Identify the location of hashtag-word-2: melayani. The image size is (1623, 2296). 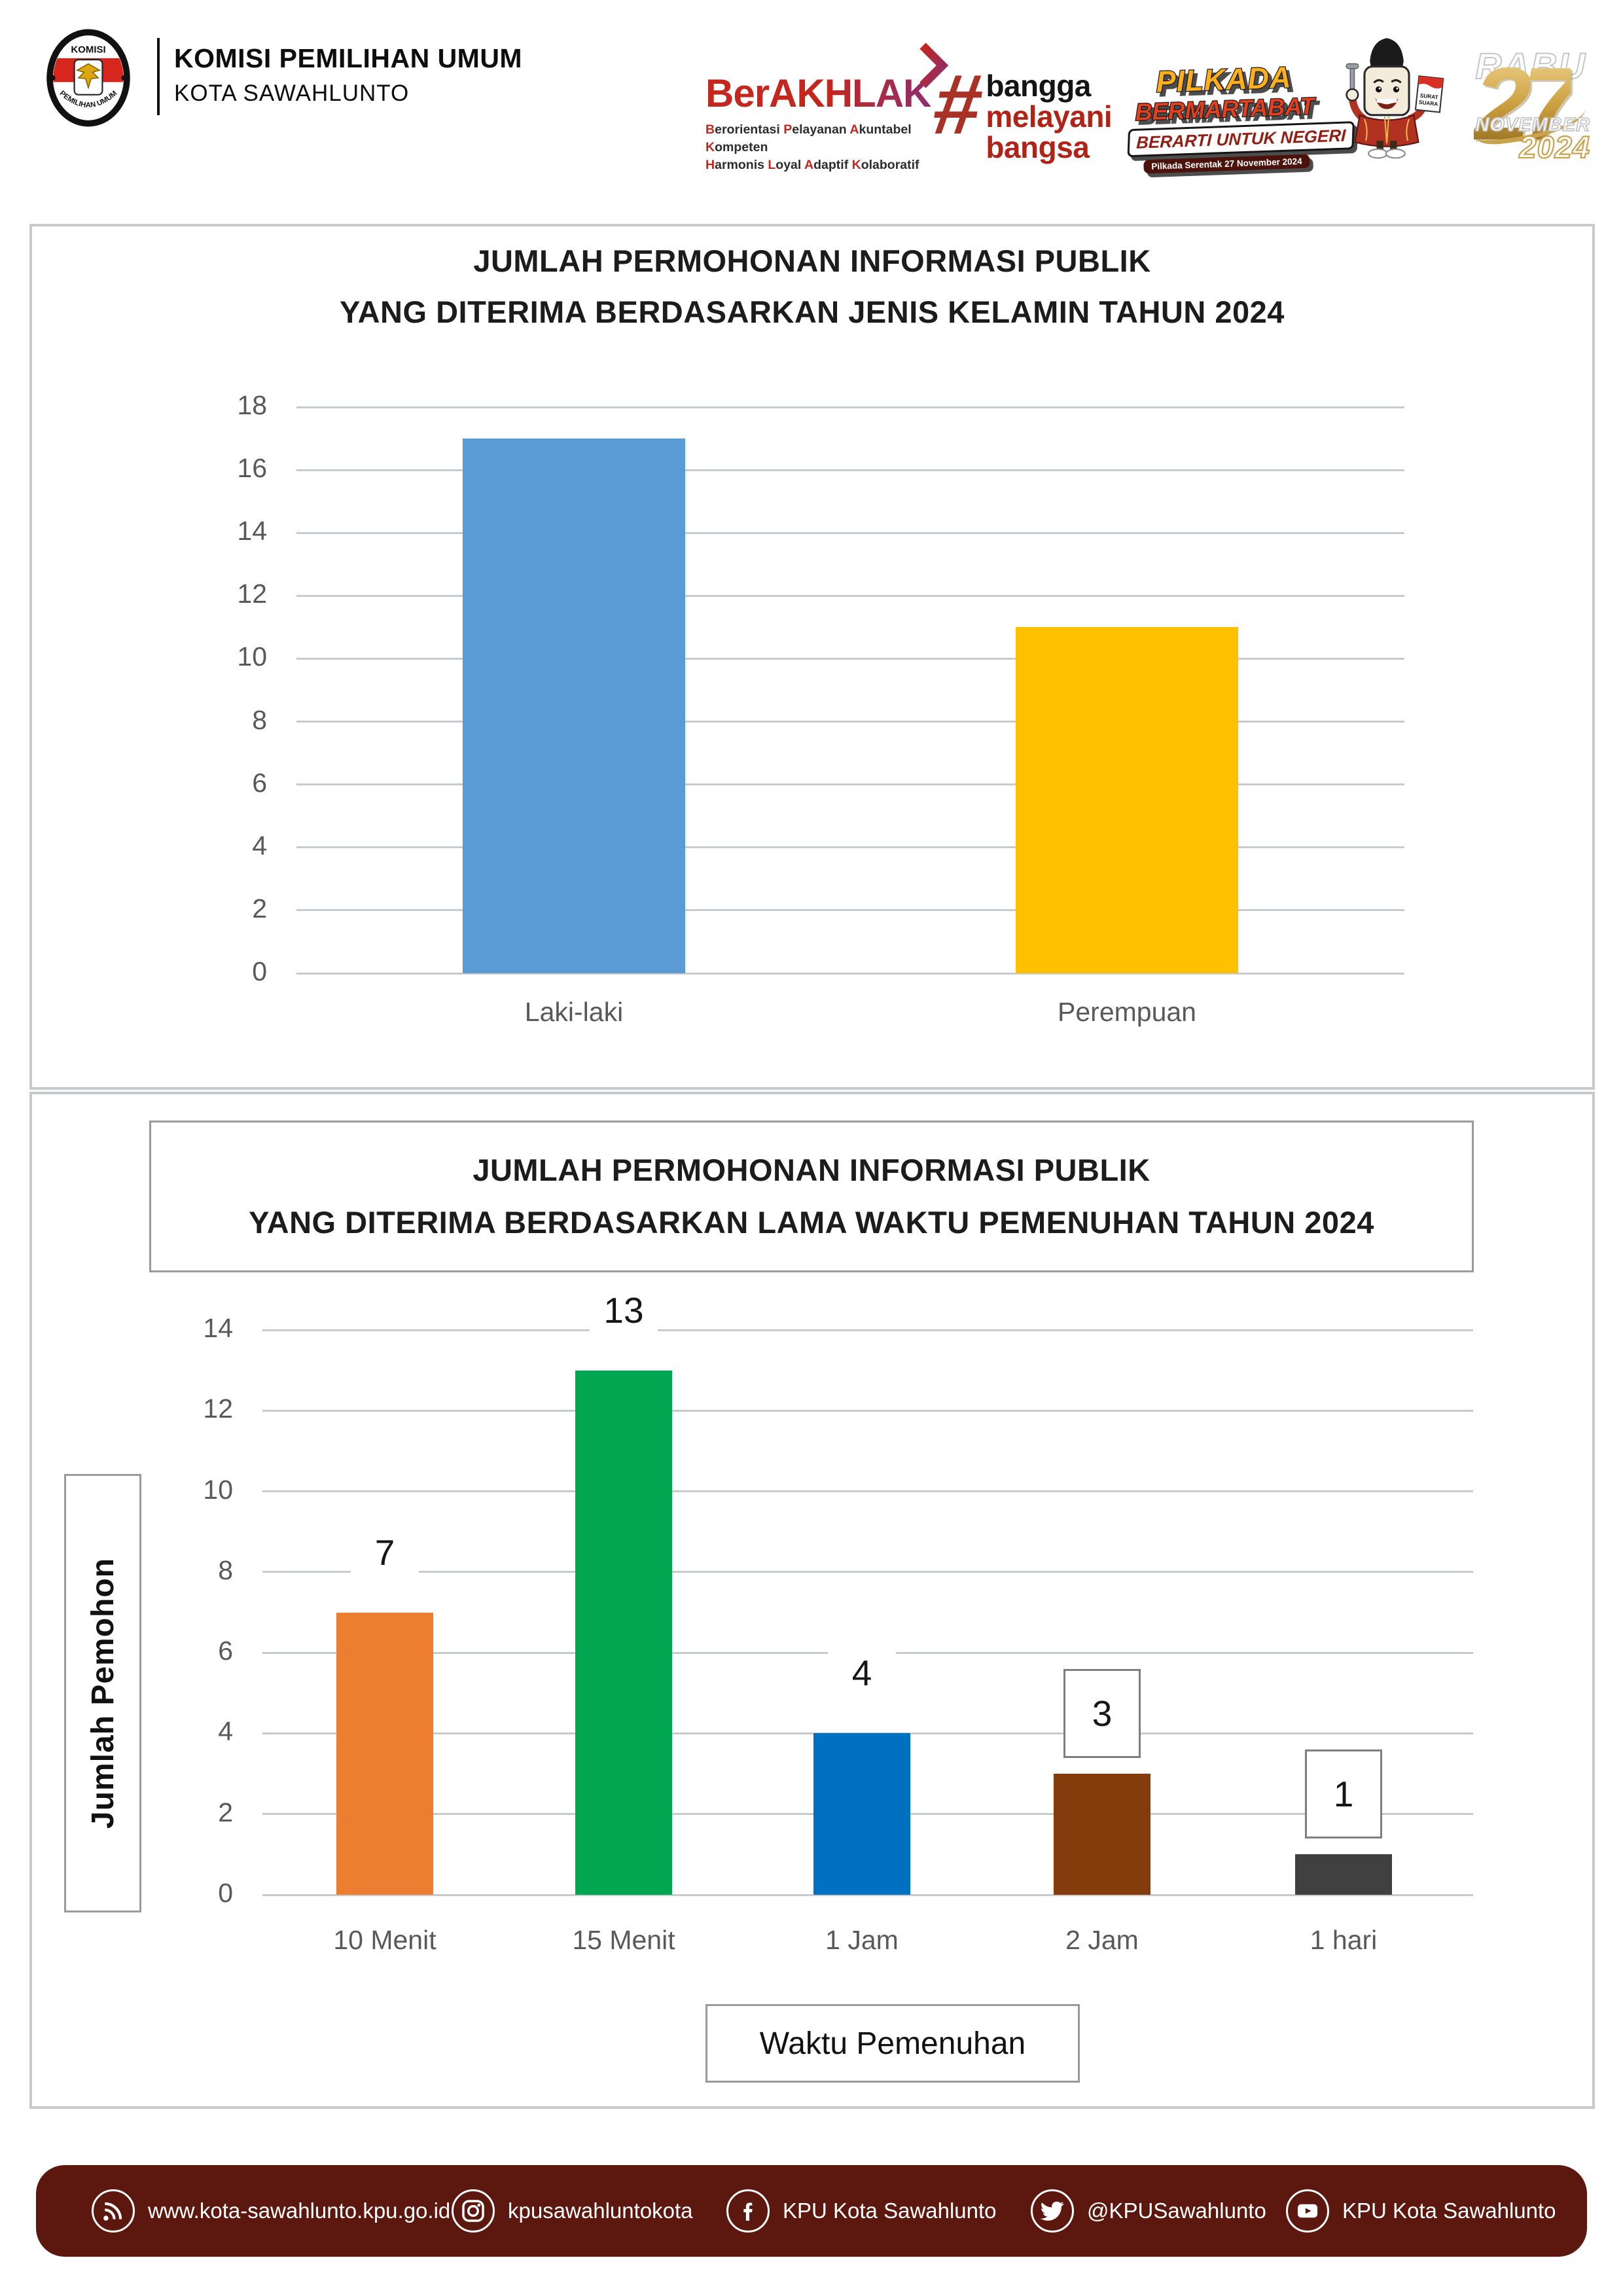
(1049, 116).